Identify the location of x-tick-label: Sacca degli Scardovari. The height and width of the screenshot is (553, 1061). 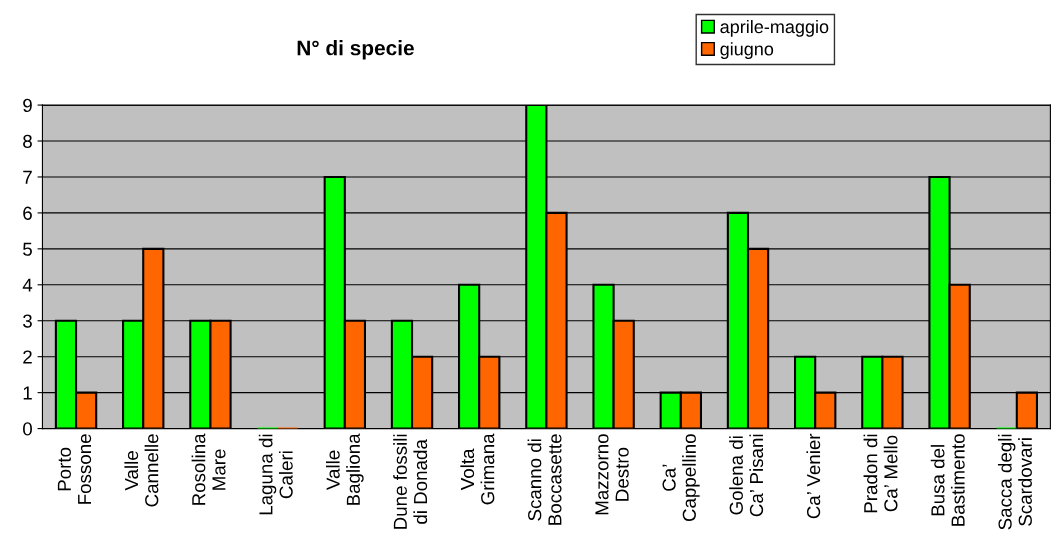
(1014, 482).